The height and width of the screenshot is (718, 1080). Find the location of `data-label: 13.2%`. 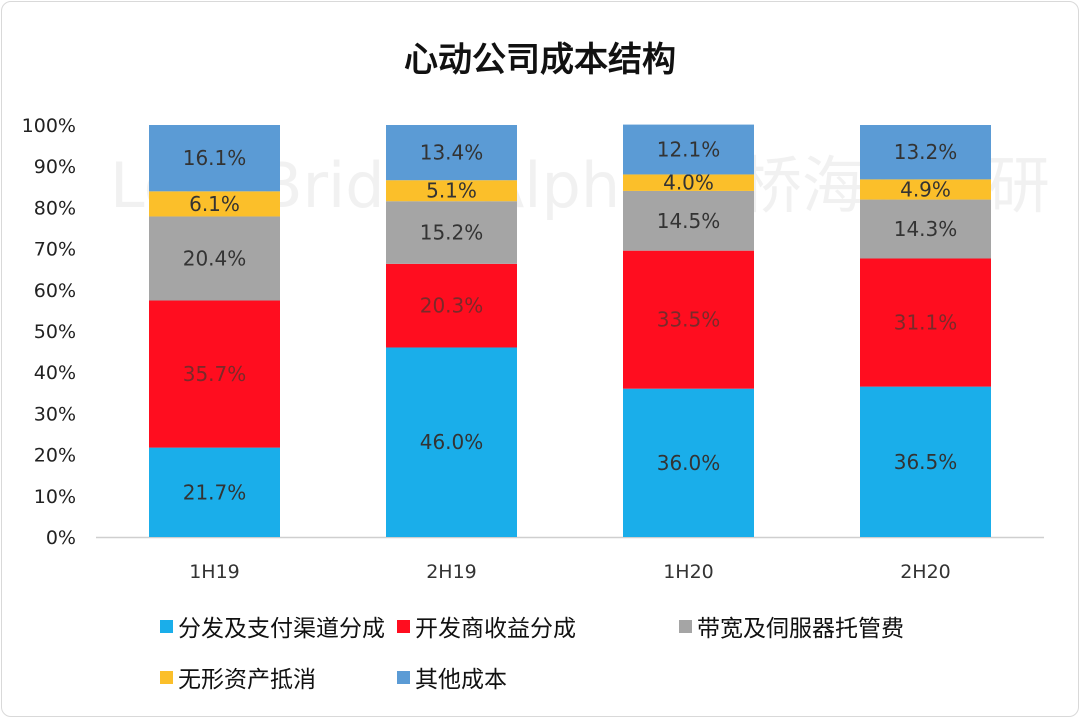

data-label: 13.2% is located at coordinates (926, 152).